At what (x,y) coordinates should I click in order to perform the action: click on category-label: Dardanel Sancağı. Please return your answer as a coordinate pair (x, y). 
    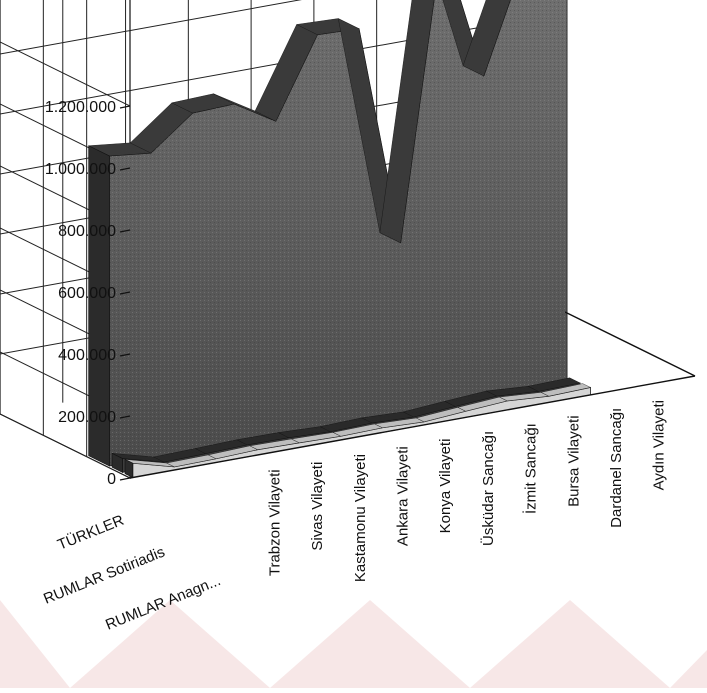
    Looking at the image, I should click on (616, 468).